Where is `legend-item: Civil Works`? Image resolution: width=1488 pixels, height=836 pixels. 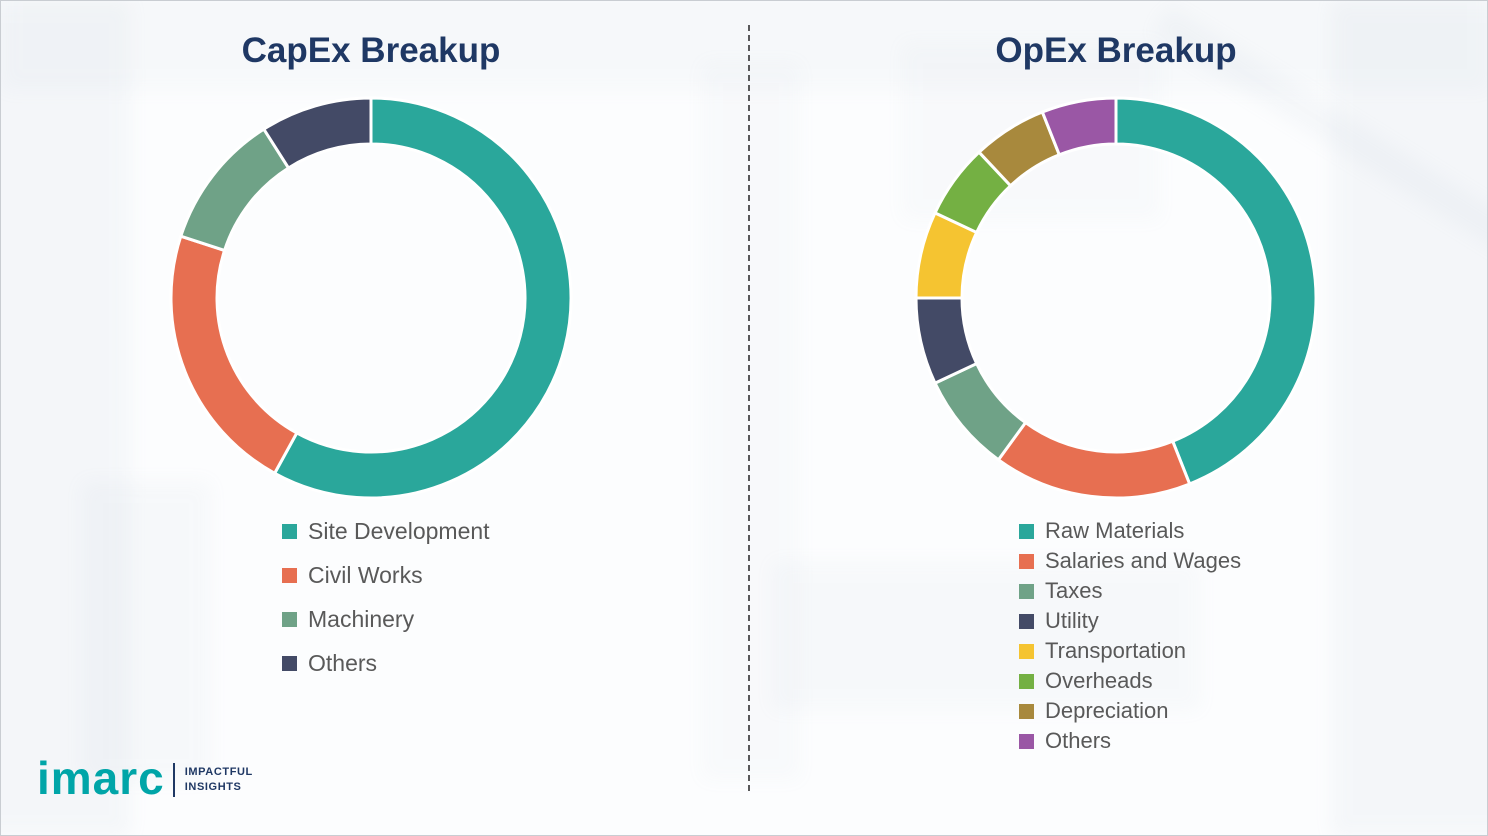 legend-item: Civil Works is located at coordinates (386, 575).